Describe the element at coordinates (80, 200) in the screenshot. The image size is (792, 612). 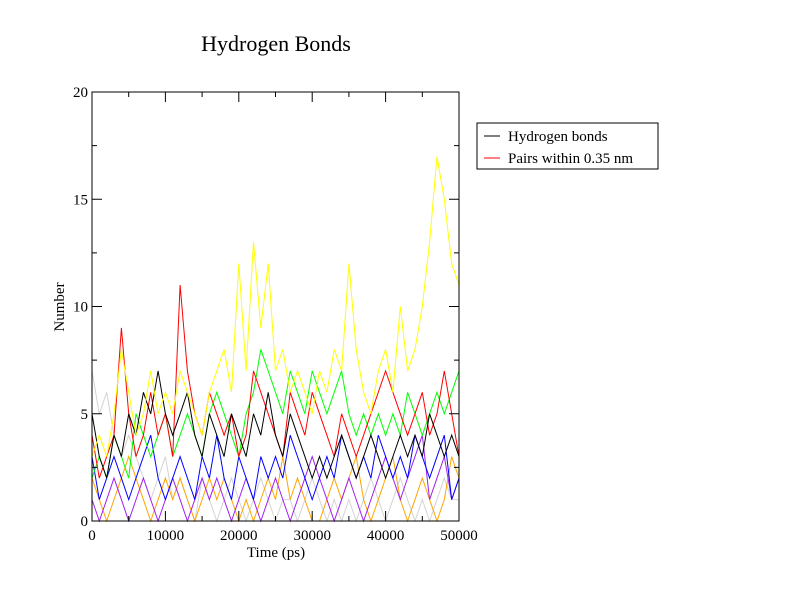
I see `y-tick-label: 15` at that location.